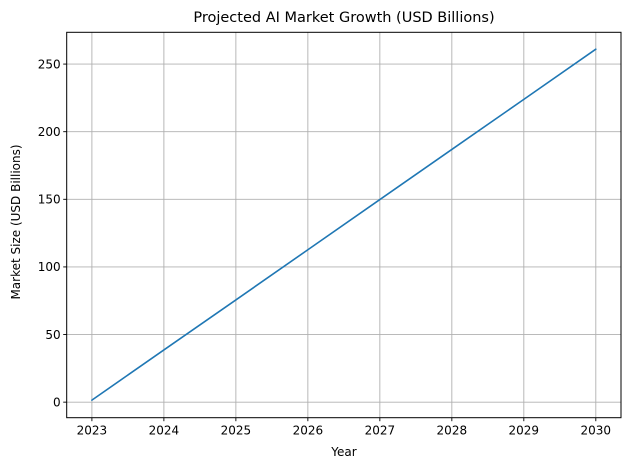  Describe the element at coordinates (164, 431) in the screenshot. I see `x-tick-label: 2024` at that location.